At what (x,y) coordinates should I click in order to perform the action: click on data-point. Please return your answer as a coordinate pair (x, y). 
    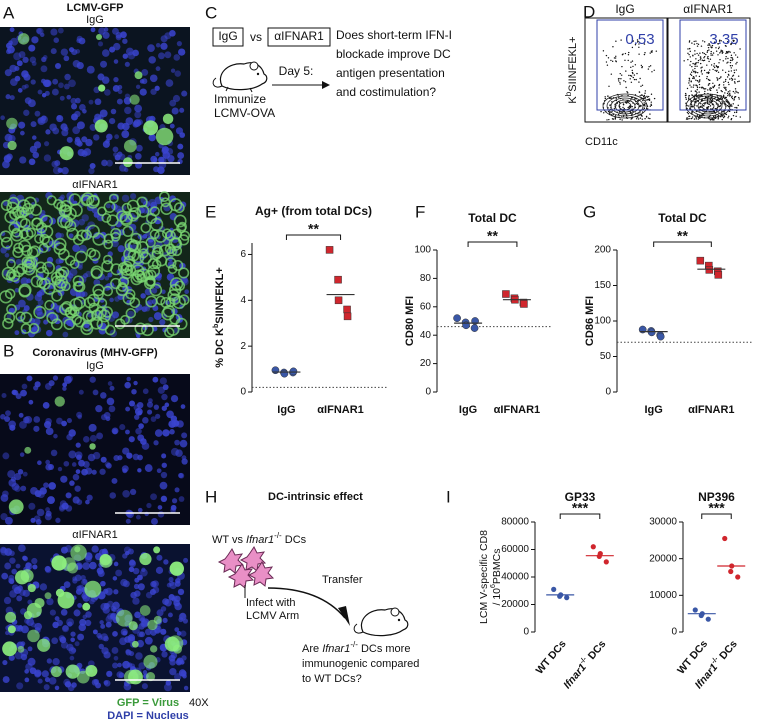
    Looking at the image, I should click on (593, 547).